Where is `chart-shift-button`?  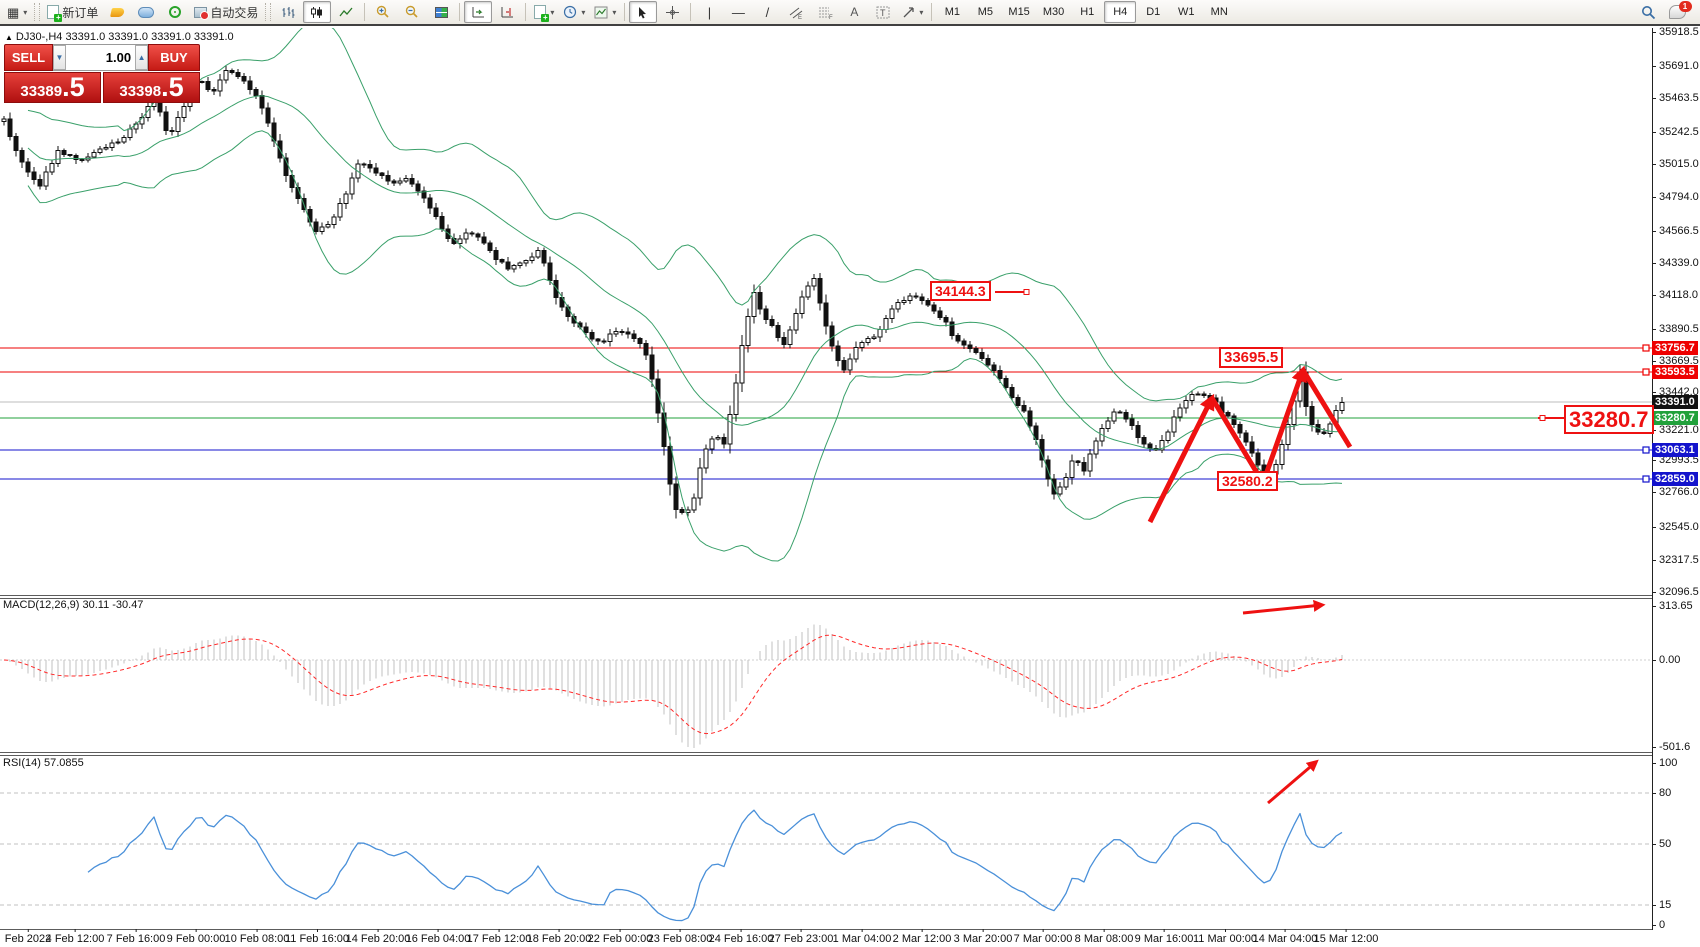 chart-shift-button is located at coordinates (507, 12).